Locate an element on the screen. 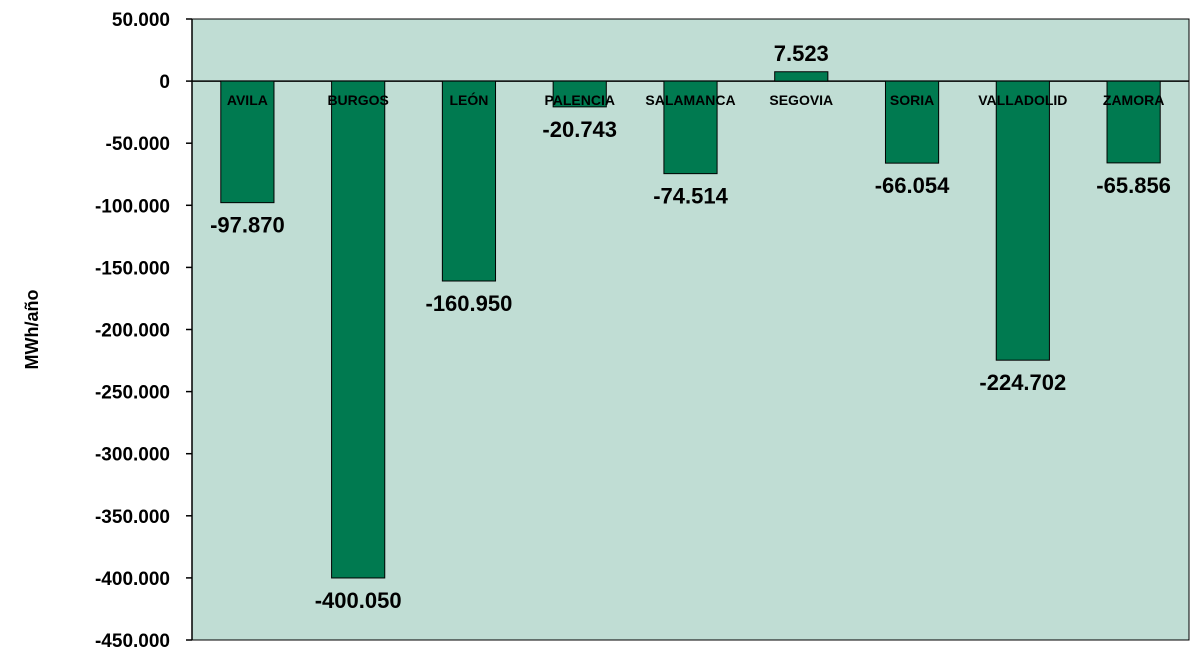  bar-valladolid is located at coordinates (1022, 220).